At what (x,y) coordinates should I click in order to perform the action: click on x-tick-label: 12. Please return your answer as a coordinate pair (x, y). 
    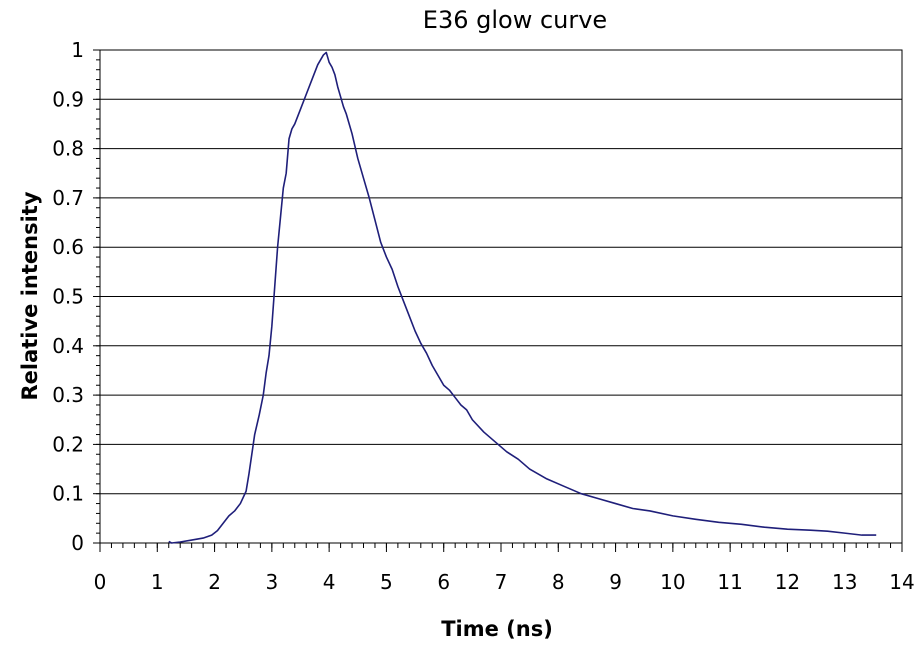
    Looking at the image, I should click on (787, 582).